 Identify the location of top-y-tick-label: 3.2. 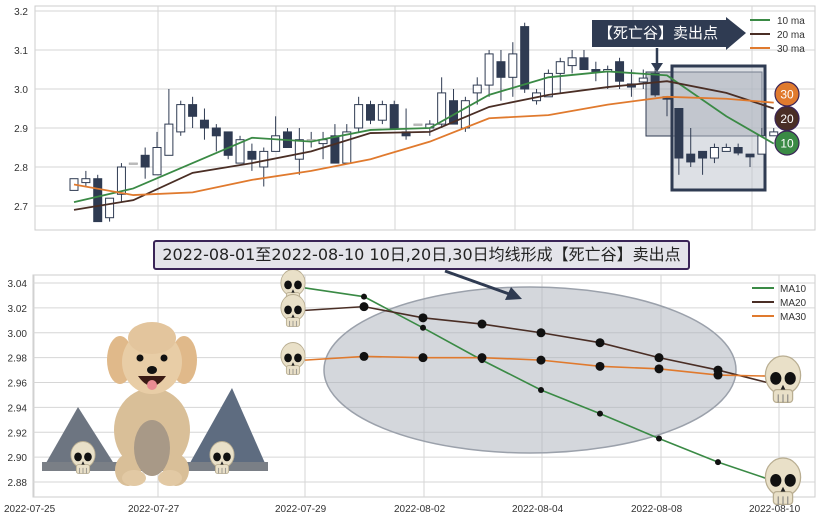
(21, 12).